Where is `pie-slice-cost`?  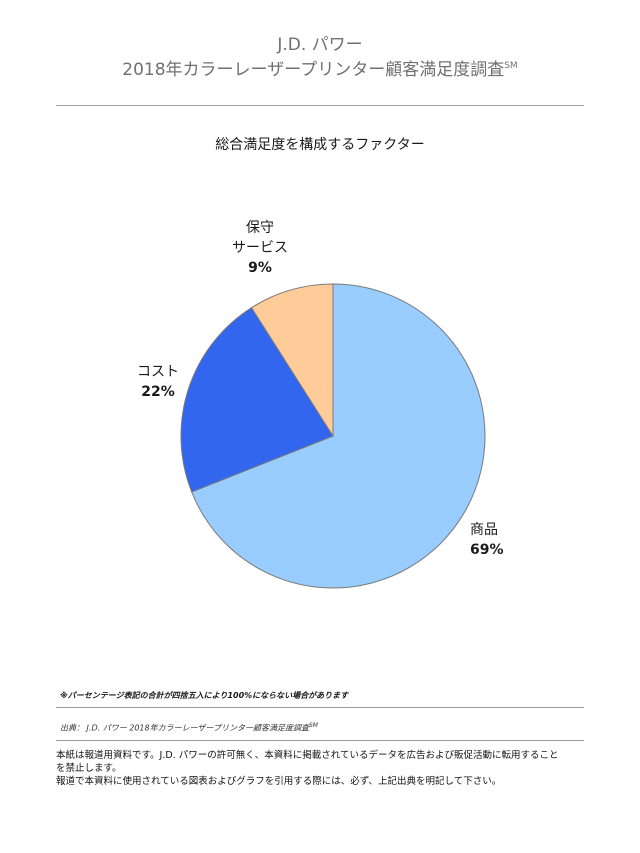 pie-slice-cost is located at coordinates (257, 399).